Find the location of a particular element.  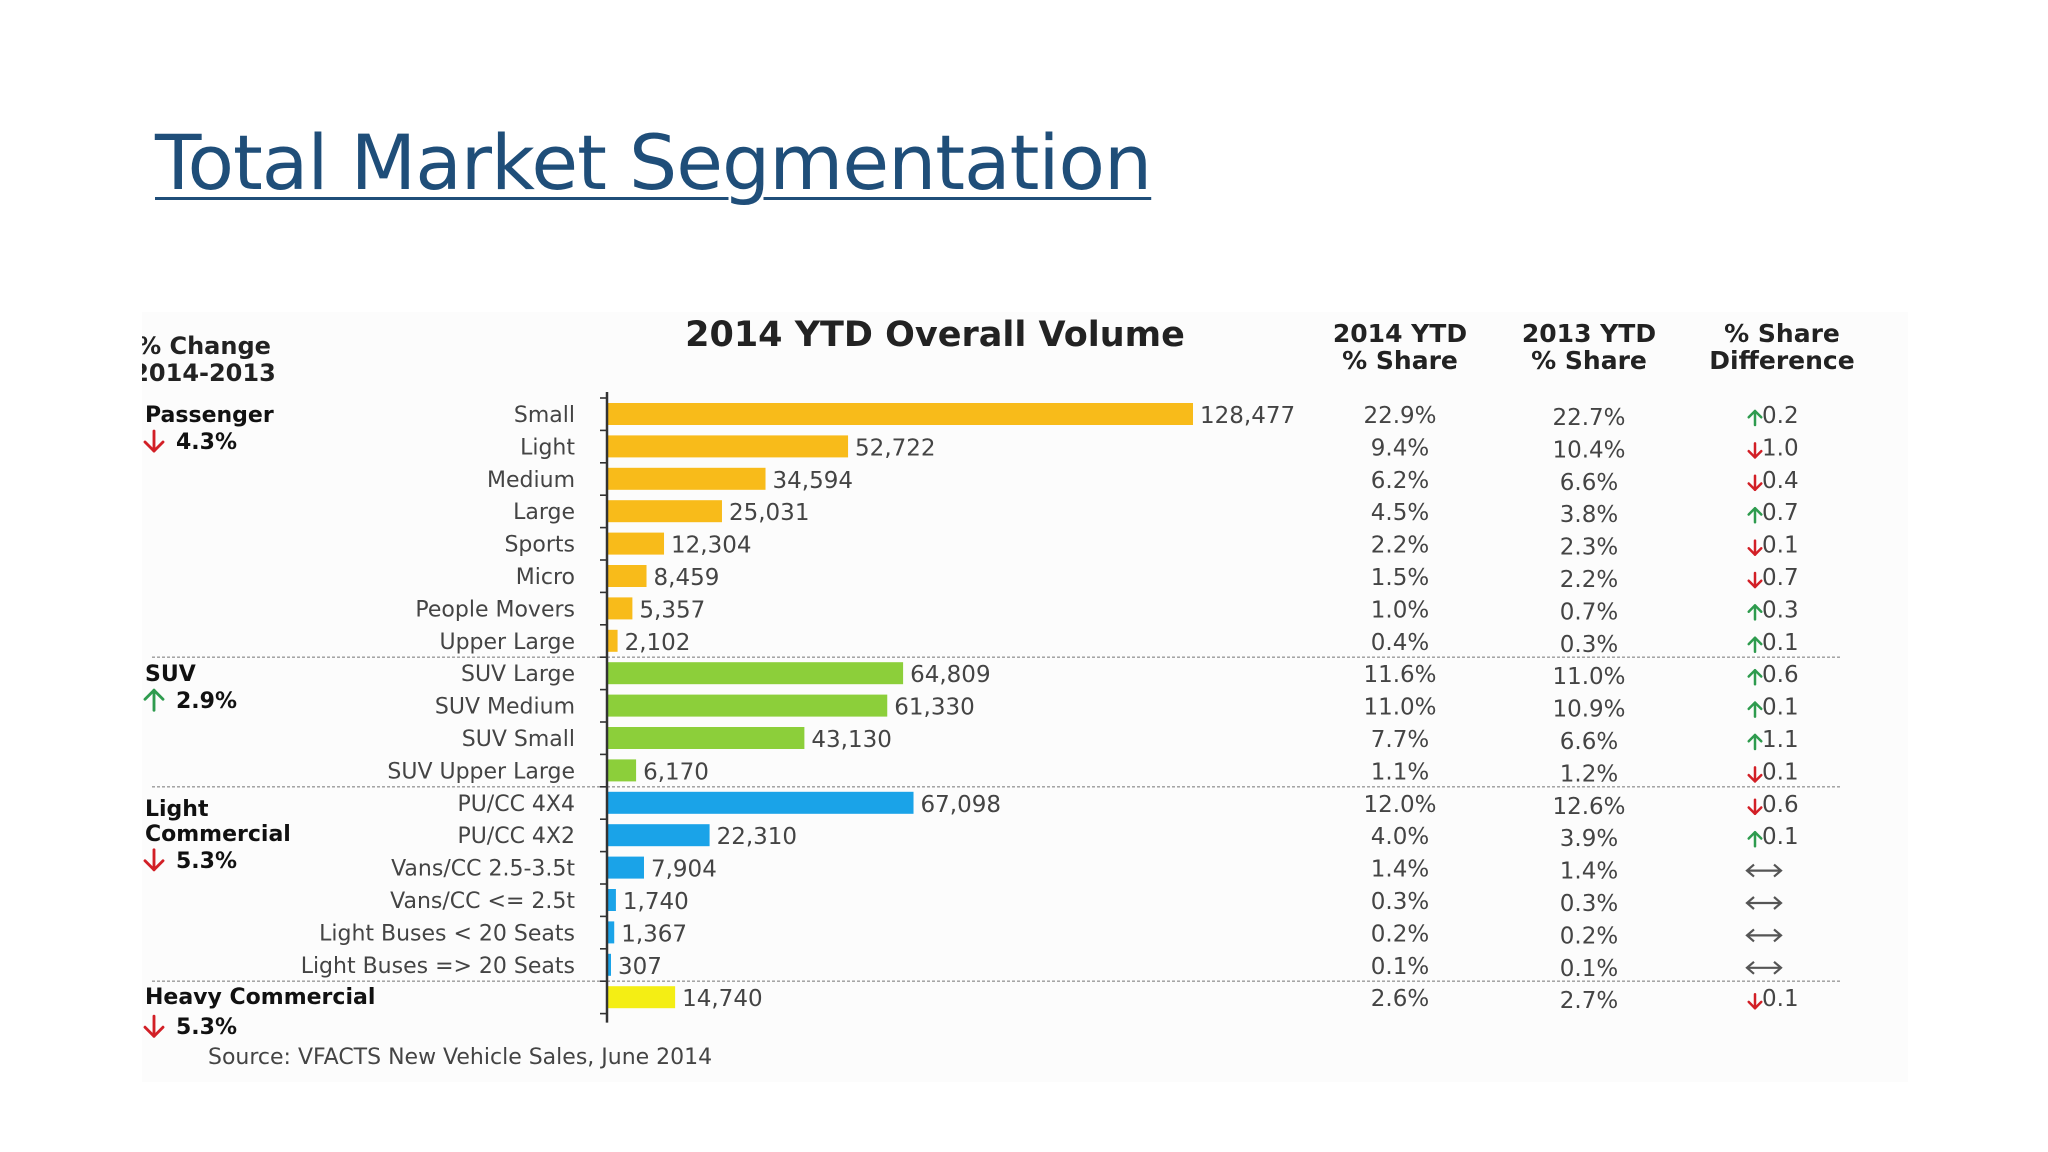

share-2014-value: 7.7% is located at coordinates (1400, 740).